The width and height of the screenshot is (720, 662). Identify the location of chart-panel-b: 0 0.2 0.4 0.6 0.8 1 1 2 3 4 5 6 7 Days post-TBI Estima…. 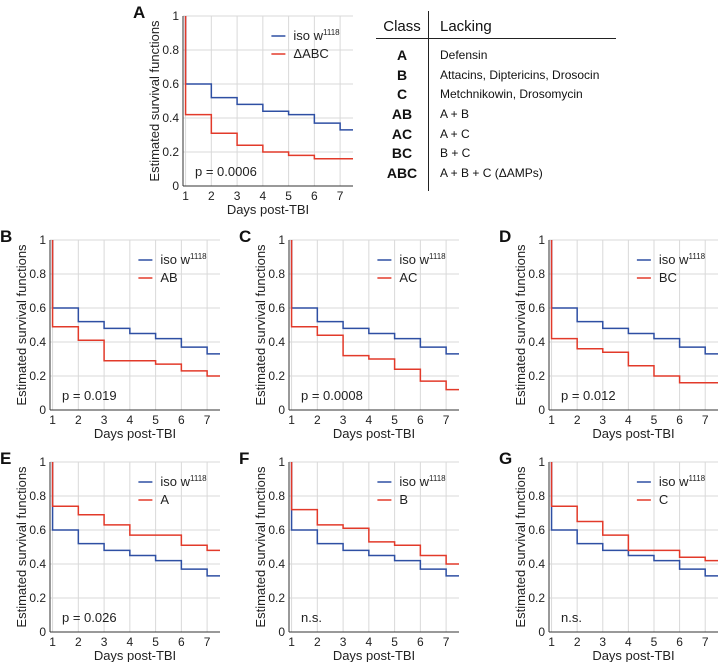
(110, 334).